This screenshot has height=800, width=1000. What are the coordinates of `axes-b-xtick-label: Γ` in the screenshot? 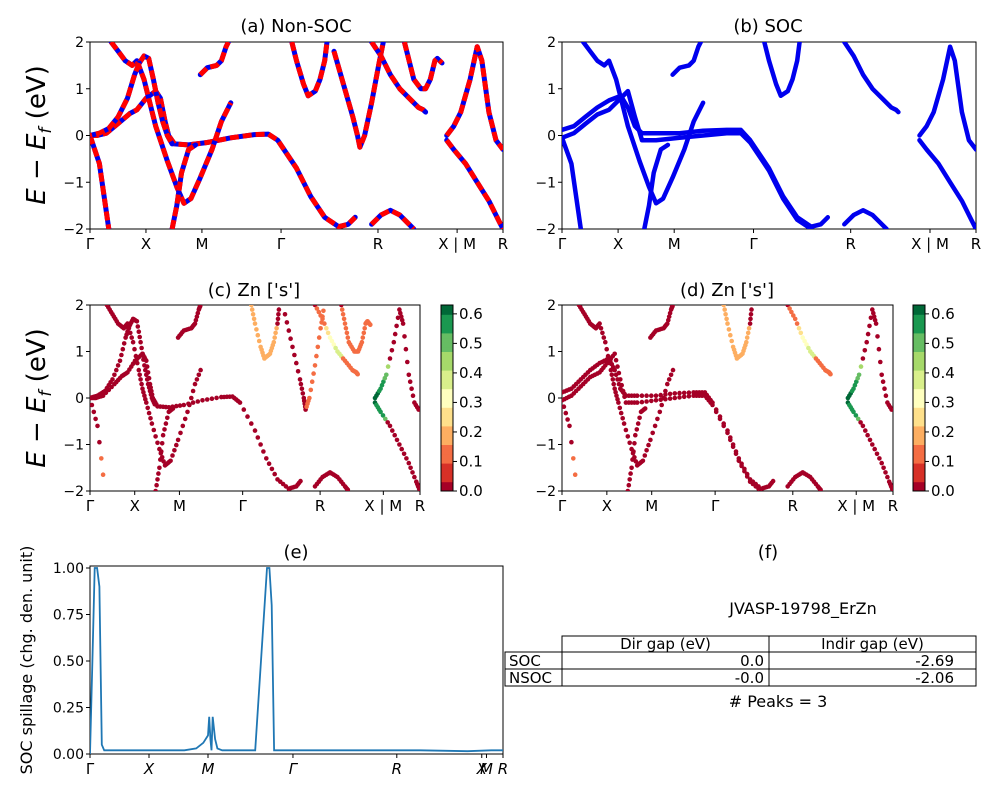 It's located at (753, 244).